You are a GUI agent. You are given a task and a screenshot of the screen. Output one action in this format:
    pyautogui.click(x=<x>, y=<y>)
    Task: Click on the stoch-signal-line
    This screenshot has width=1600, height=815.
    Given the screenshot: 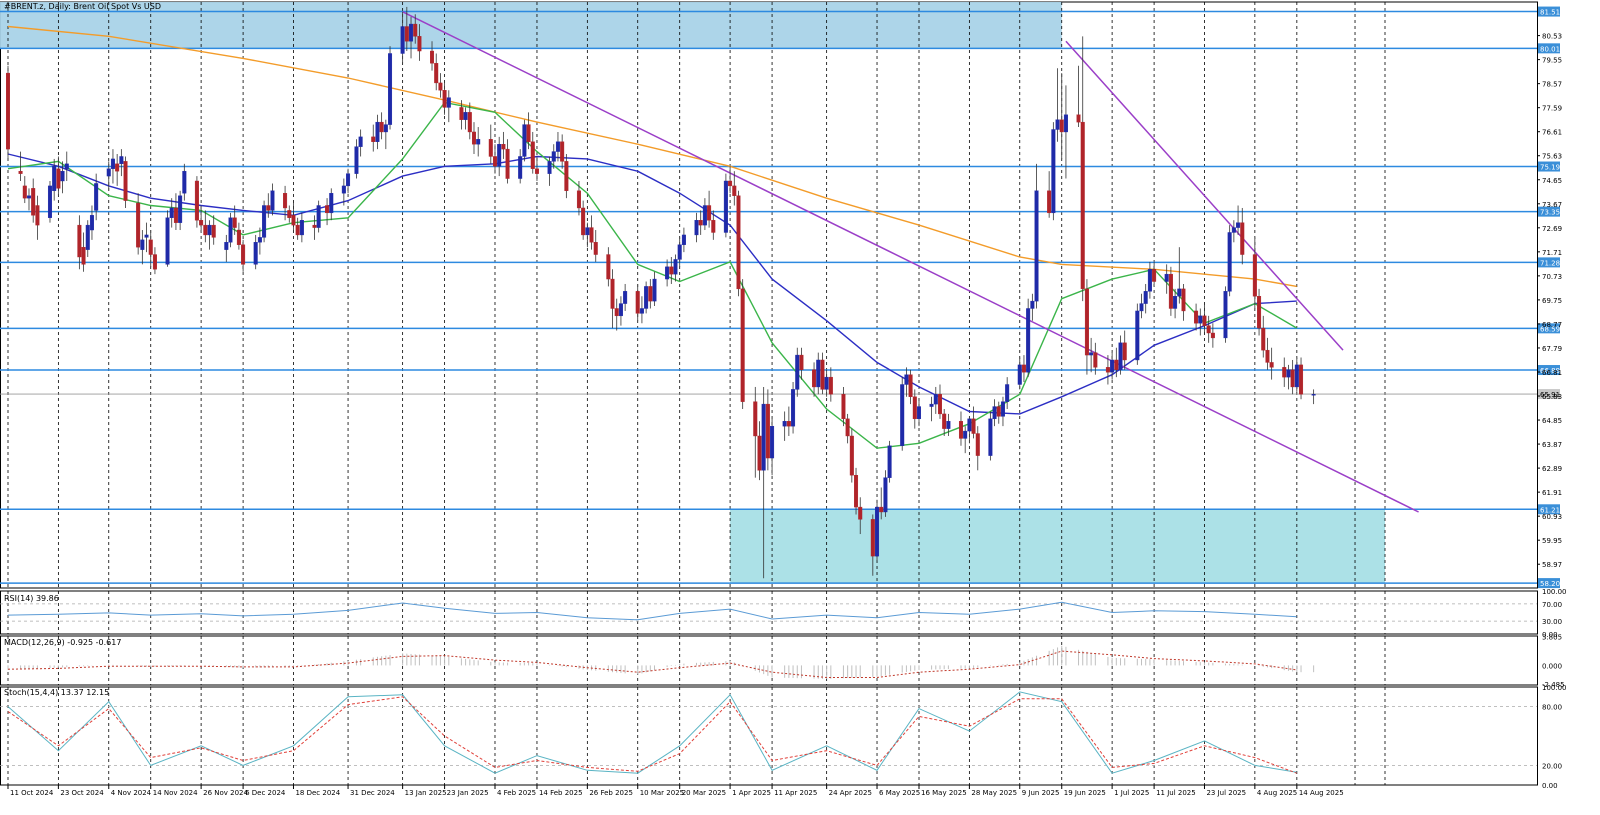 What is the action you would take?
    pyautogui.click(x=652, y=735)
    